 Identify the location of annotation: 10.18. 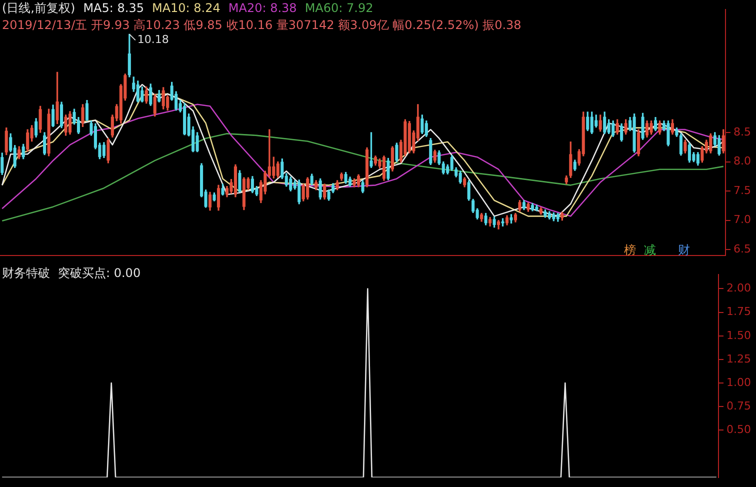
(153, 39).